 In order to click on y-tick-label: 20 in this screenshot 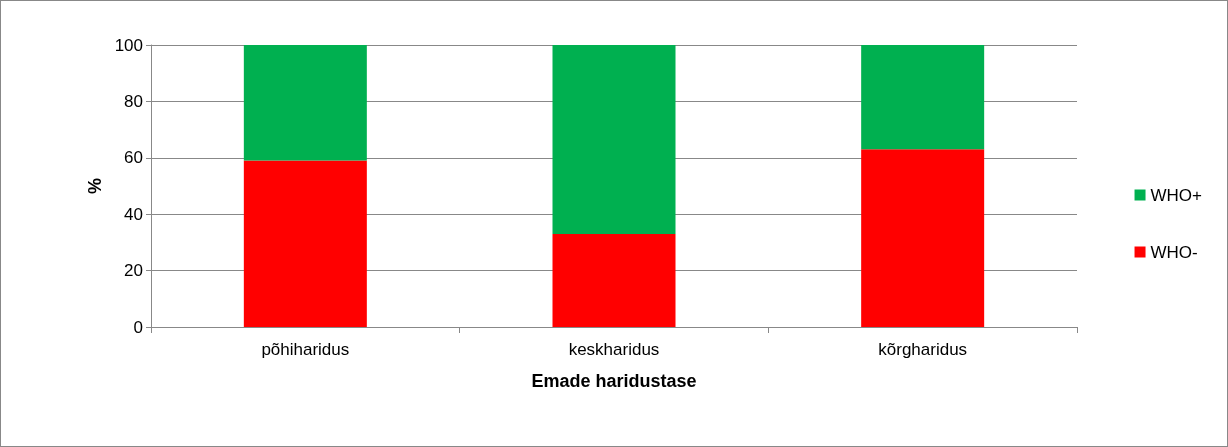, I will do `click(133, 271)`.